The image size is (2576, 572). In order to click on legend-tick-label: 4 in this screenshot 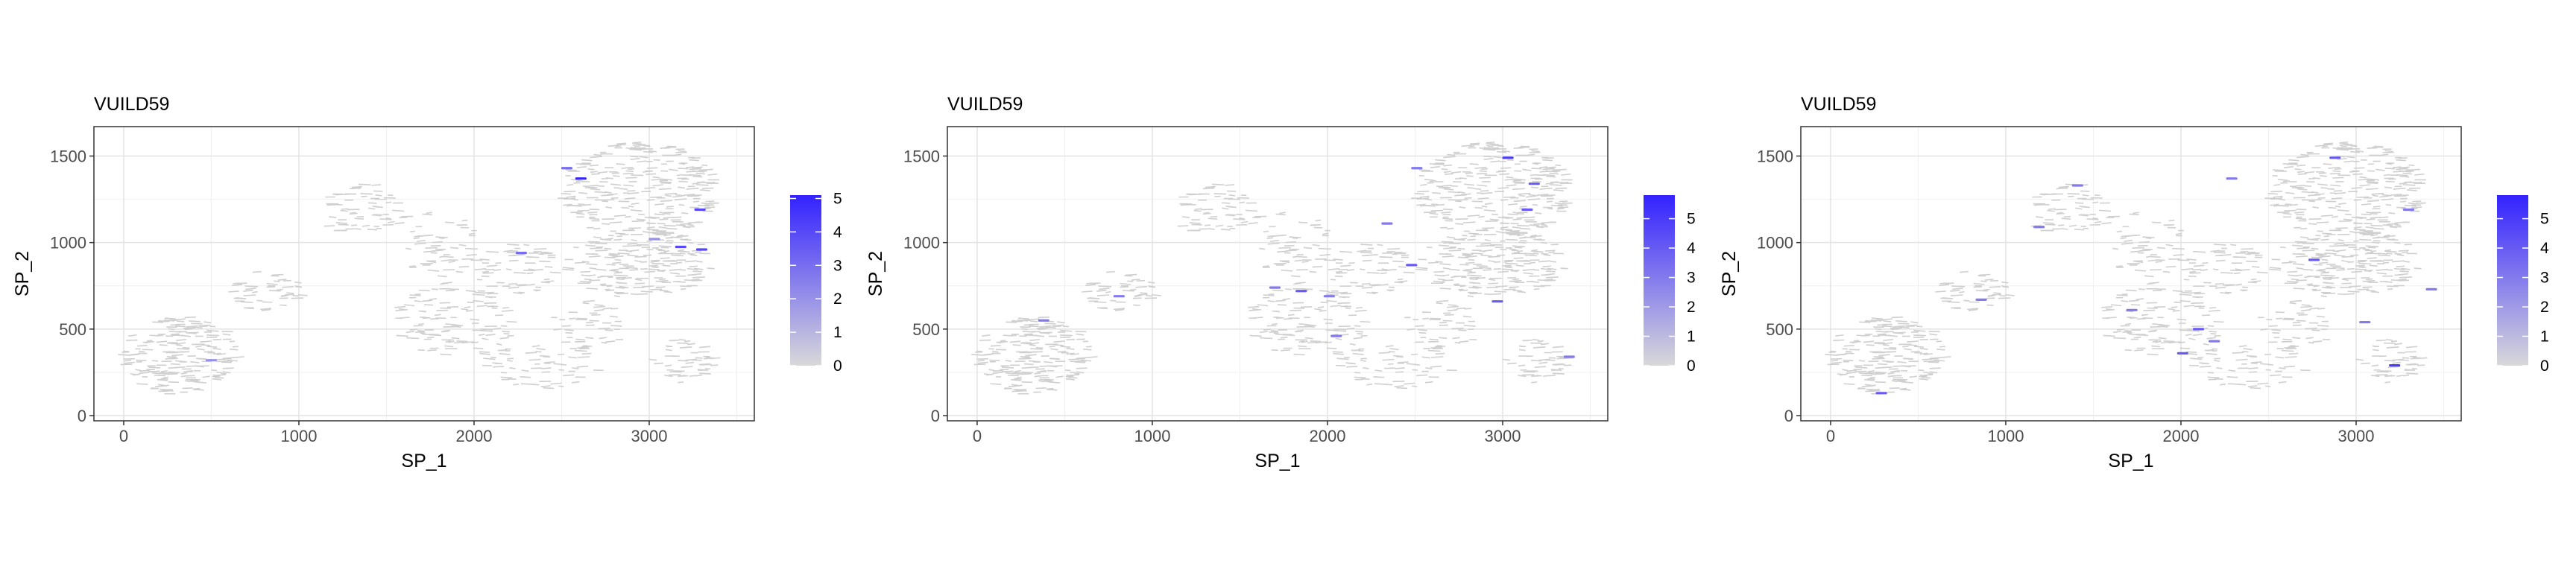, I will do `click(838, 232)`.